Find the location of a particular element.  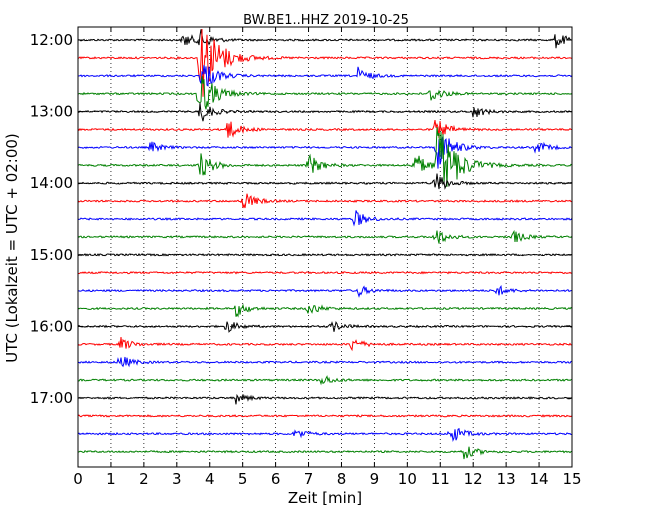

x-tick-label: 13 is located at coordinates (506, 479).